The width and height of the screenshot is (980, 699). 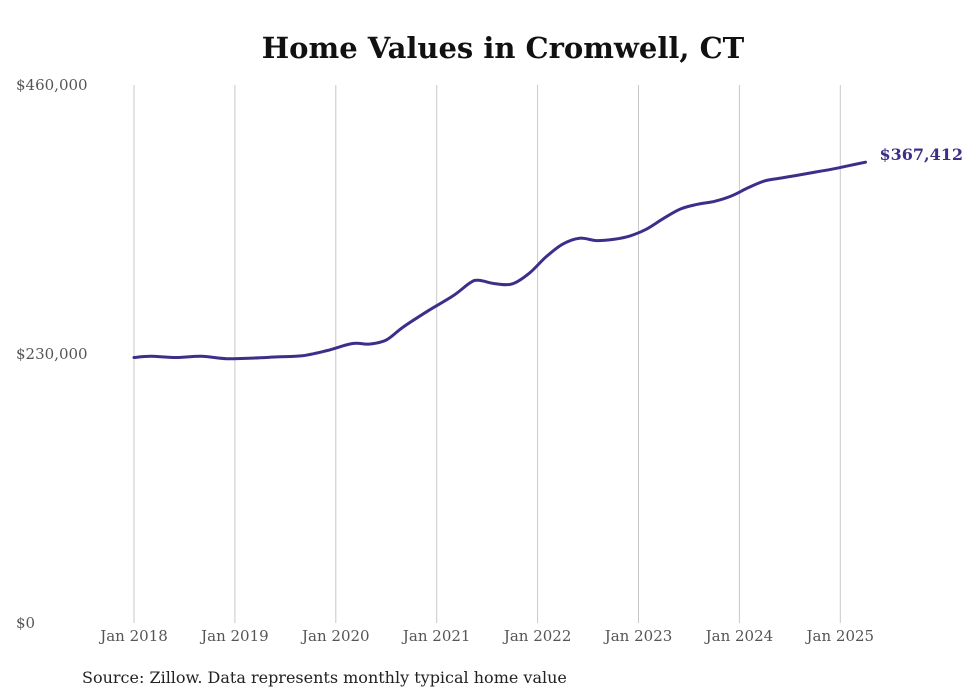 I want to click on y-tick-label: $230,000, so click(x=52, y=354).